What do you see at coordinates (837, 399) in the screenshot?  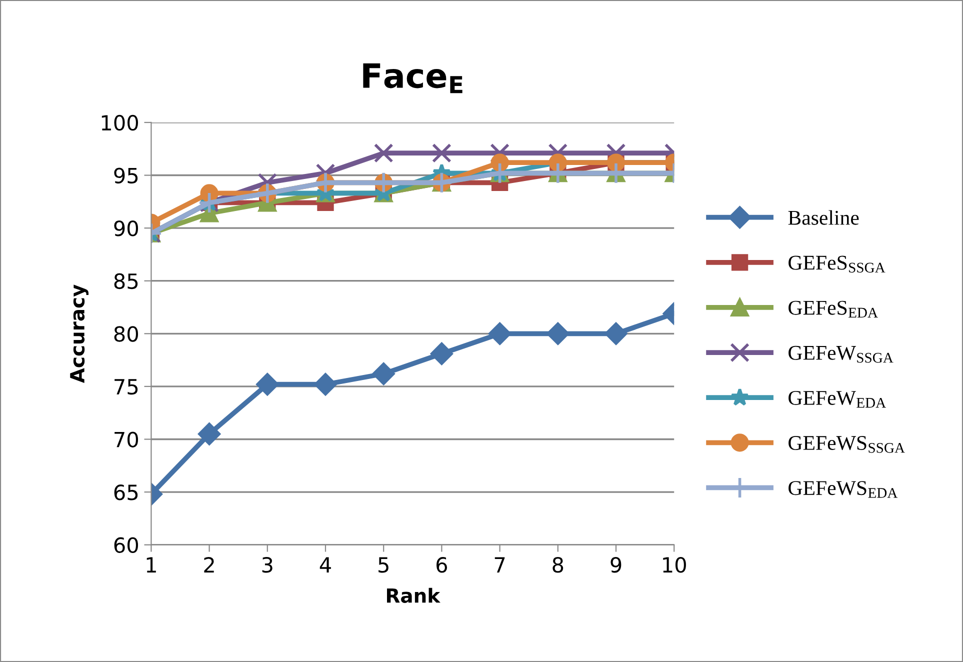 I see `legend-label: GEFeW$_{EDA}$` at bounding box center [837, 399].